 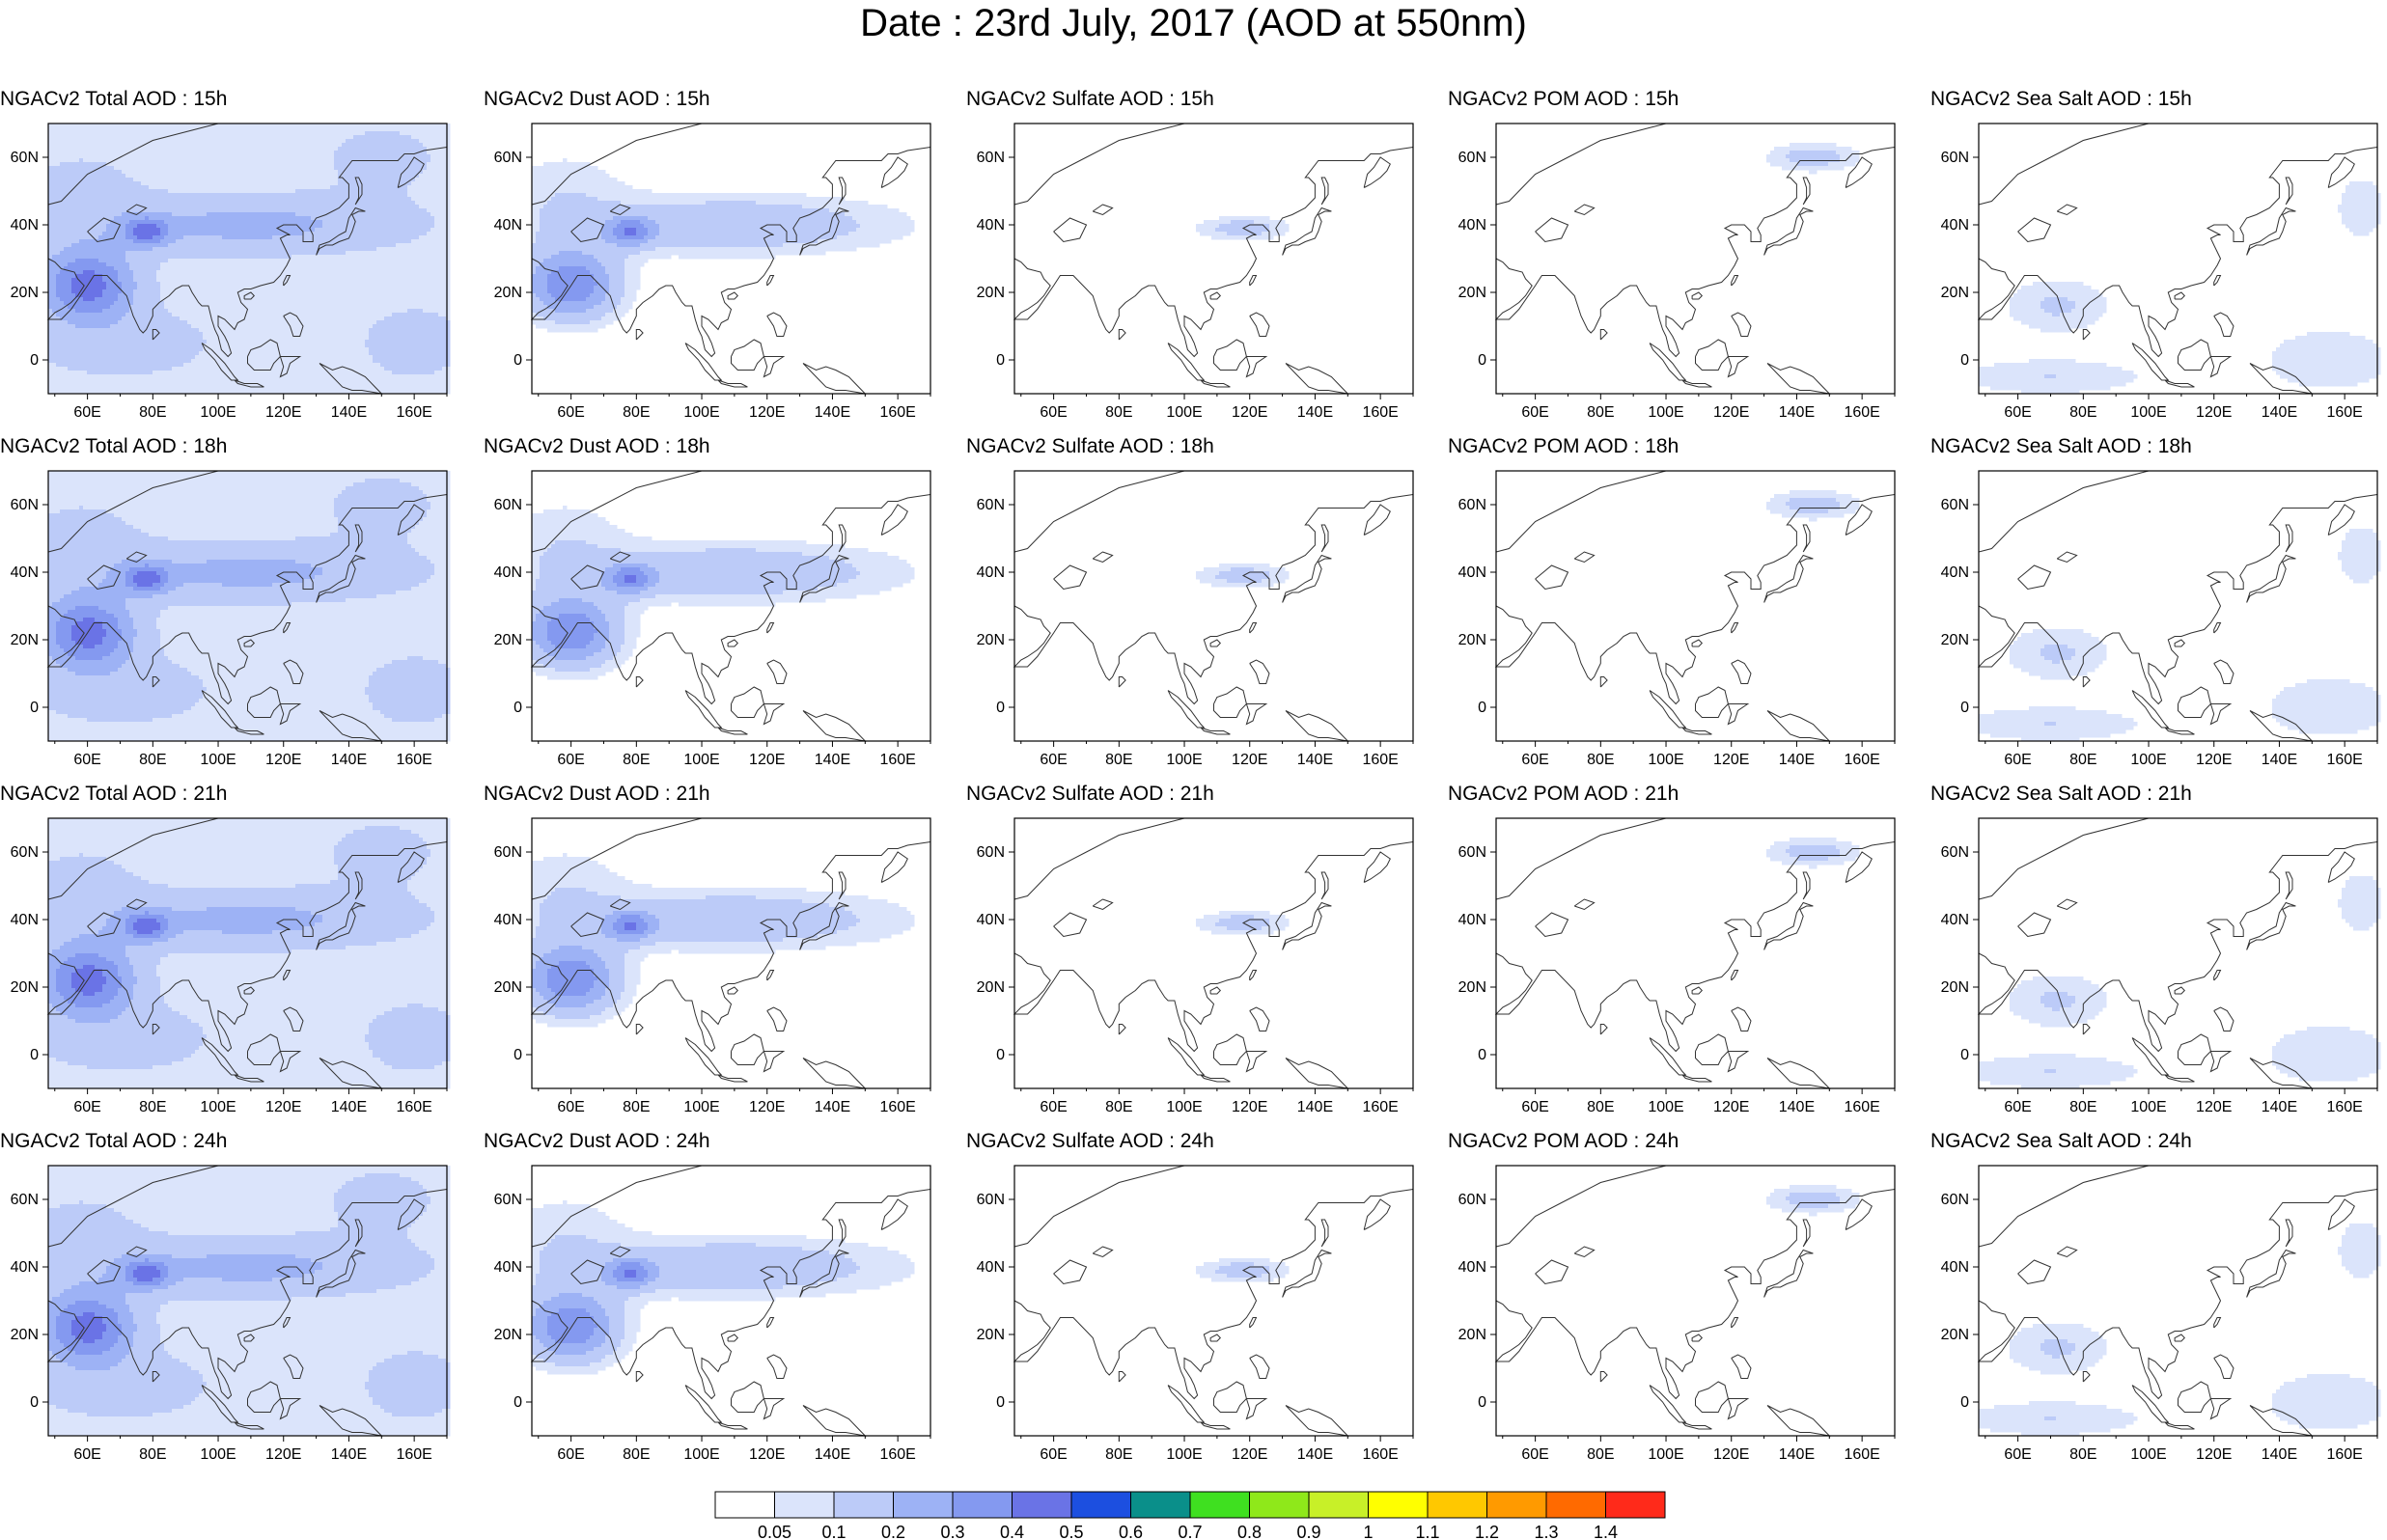 I want to click on panel-title: NGACv2 Sulfate AOD : 18h, so click(x=1213, y=446).